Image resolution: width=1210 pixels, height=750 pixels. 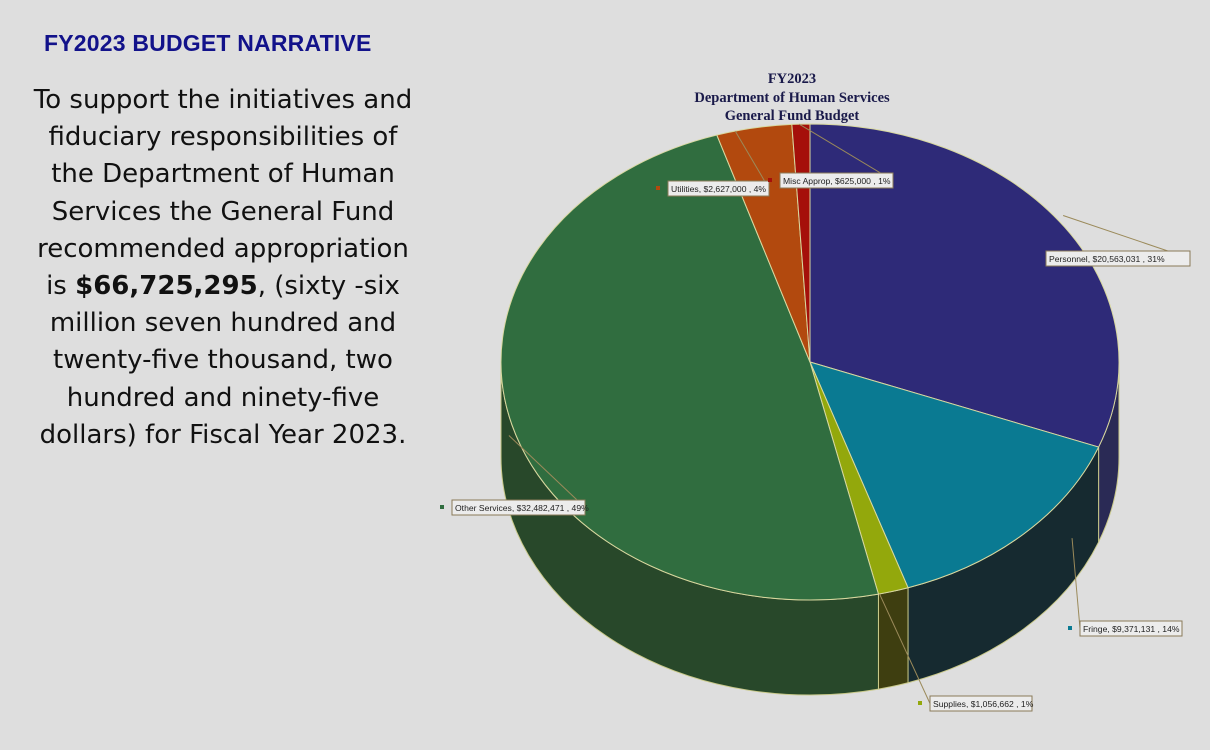 I want to click on data-label-other-services: Other Services, $32,482,471 , 49%, so click(x=514, y=475).